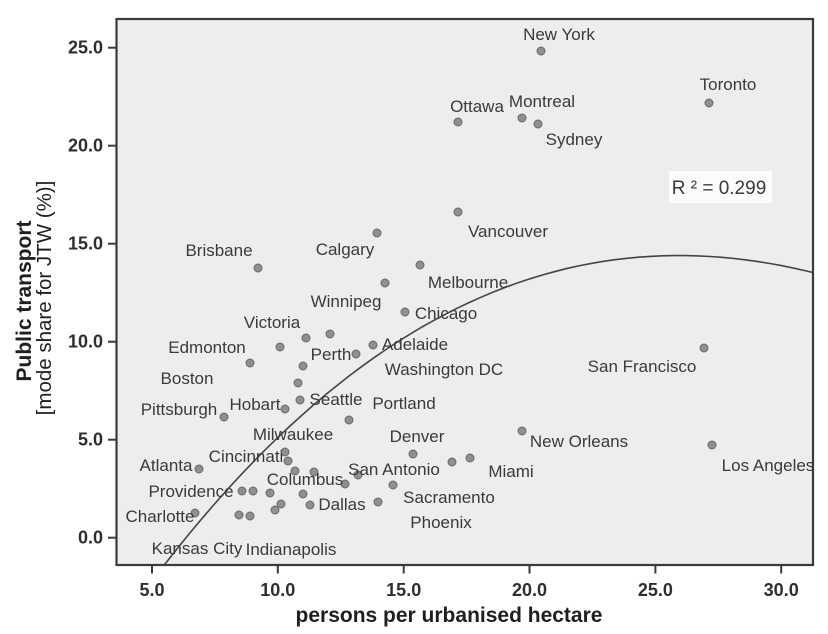 The image size is (828, 634). What do you see at coordinates (190, 491) in the screenshot?
I see `svg-text: Providence` at bounding box center [190, 491].